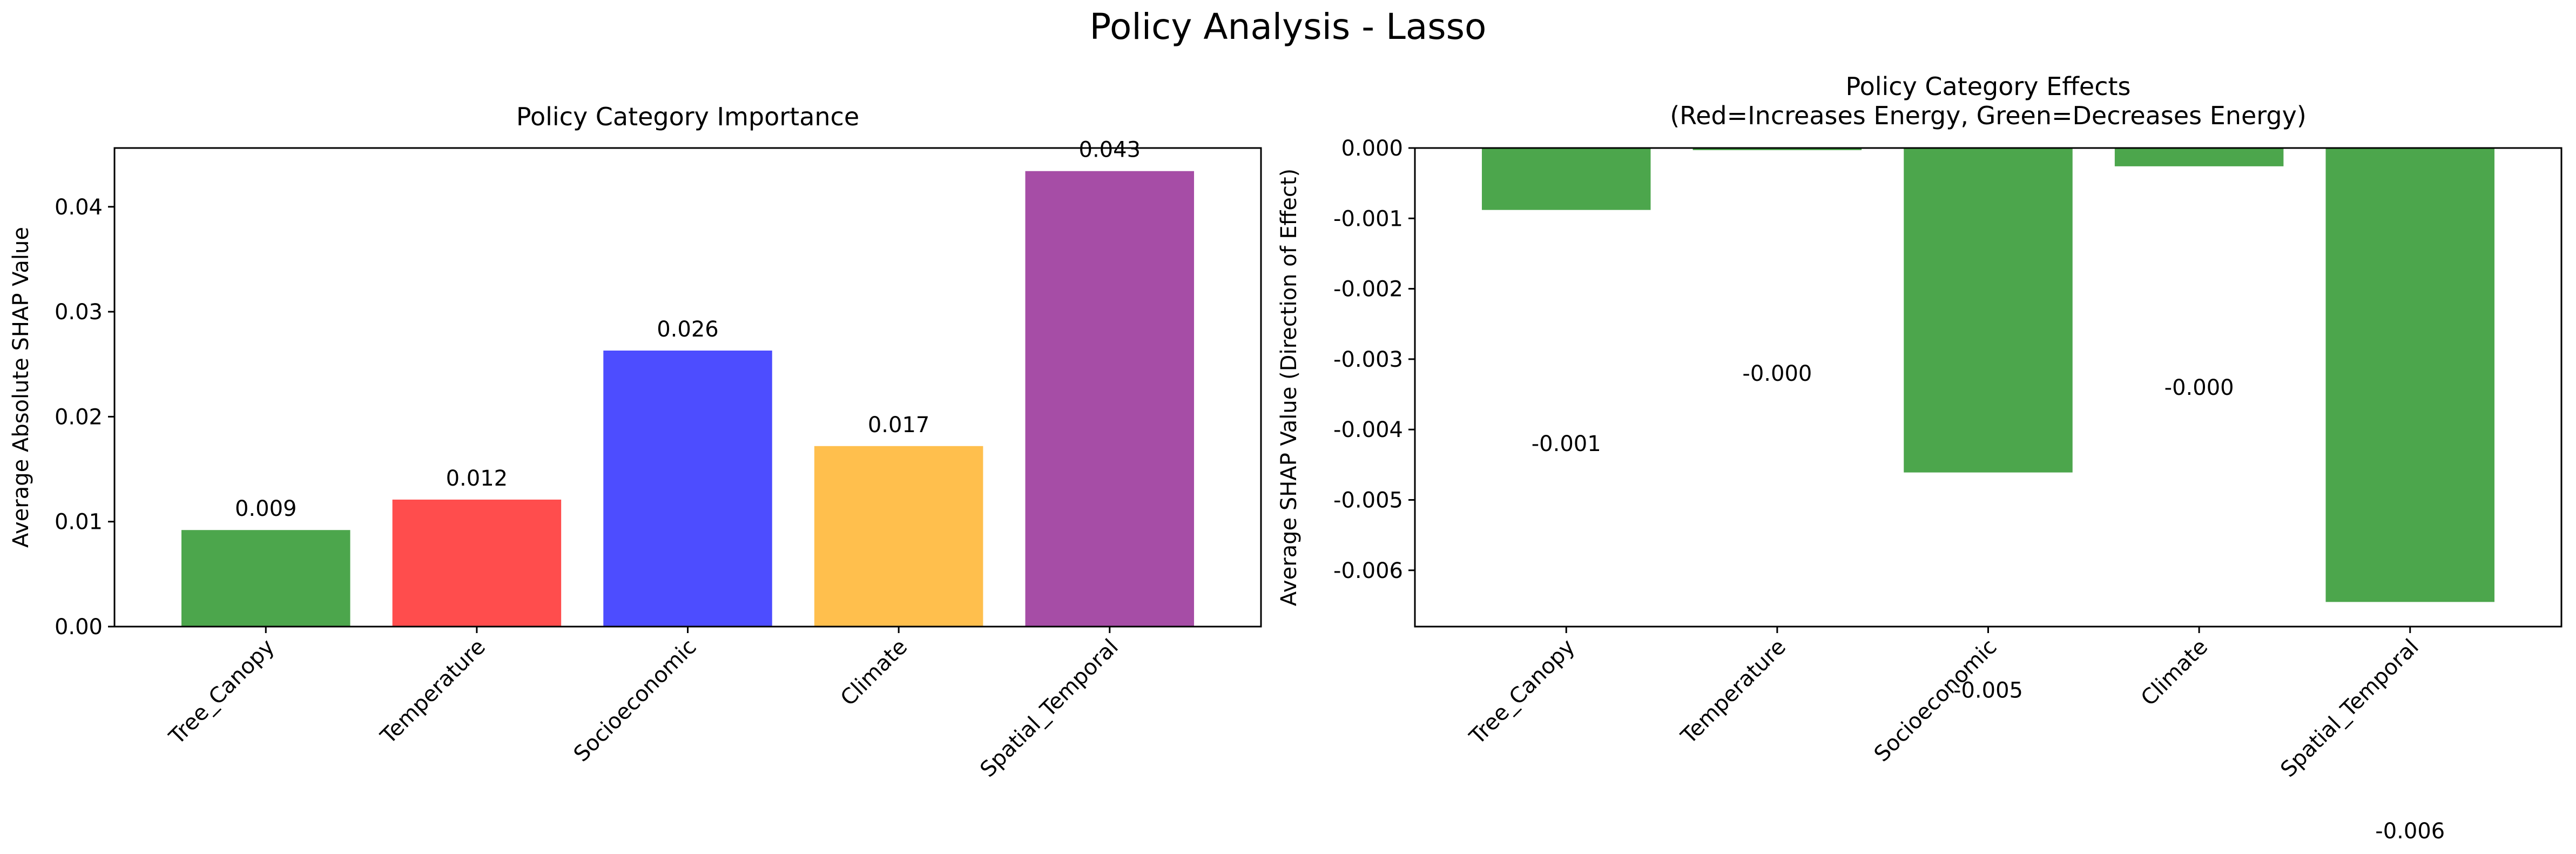 The width and height of the screenshot is (2576, 854). What do you see at coordinates (266, 508) in the screenshot?
I see `bar-value-label: 0.009` at bounding box center [266, 508].